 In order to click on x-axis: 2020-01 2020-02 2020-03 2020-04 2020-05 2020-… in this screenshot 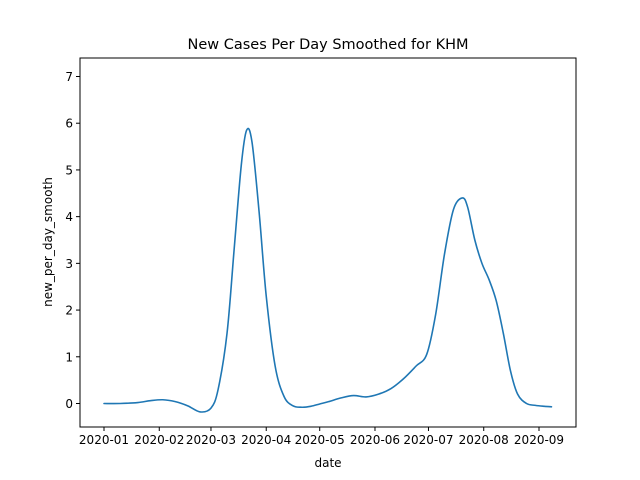, I will do `click(321, 437)`.